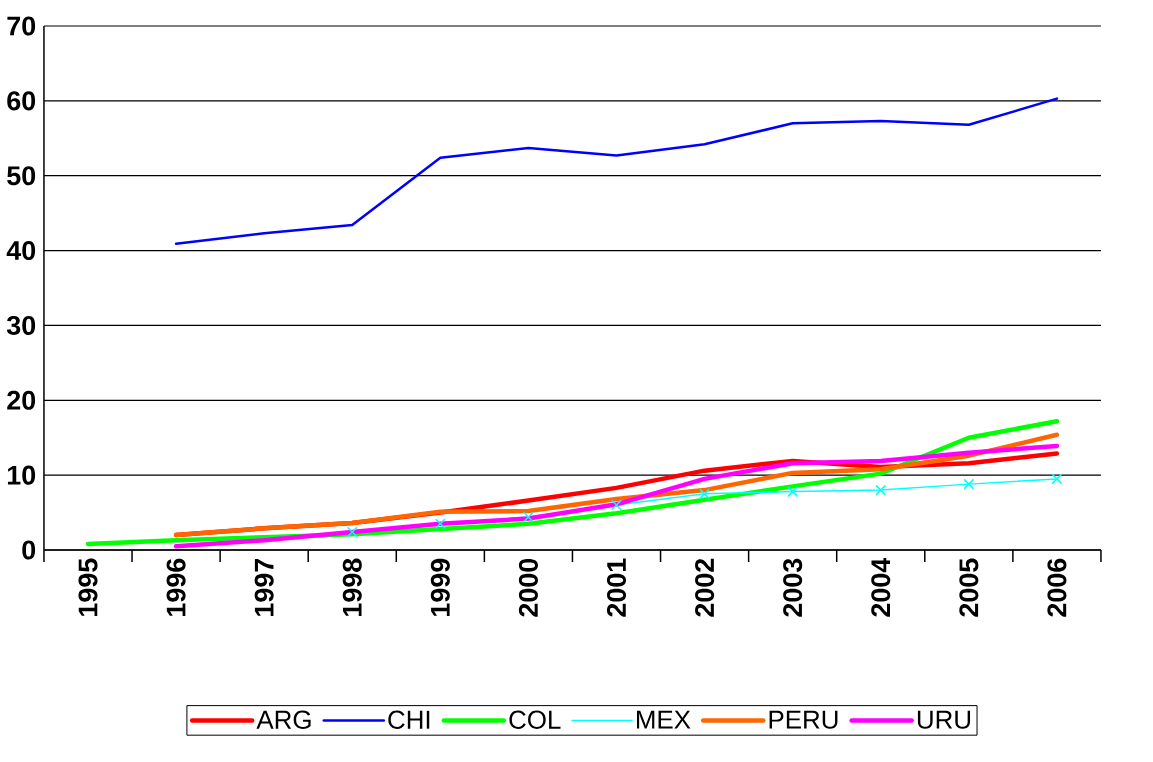 This screenshot has width=1153, height=762. What do you see at coordinates (944, 719) in the screenshot?
I see `legend-label: URU` at bounding box center [944, 719].